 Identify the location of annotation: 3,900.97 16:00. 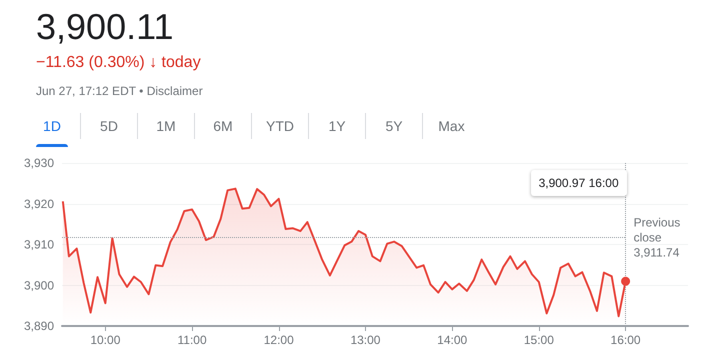
(578, 183).